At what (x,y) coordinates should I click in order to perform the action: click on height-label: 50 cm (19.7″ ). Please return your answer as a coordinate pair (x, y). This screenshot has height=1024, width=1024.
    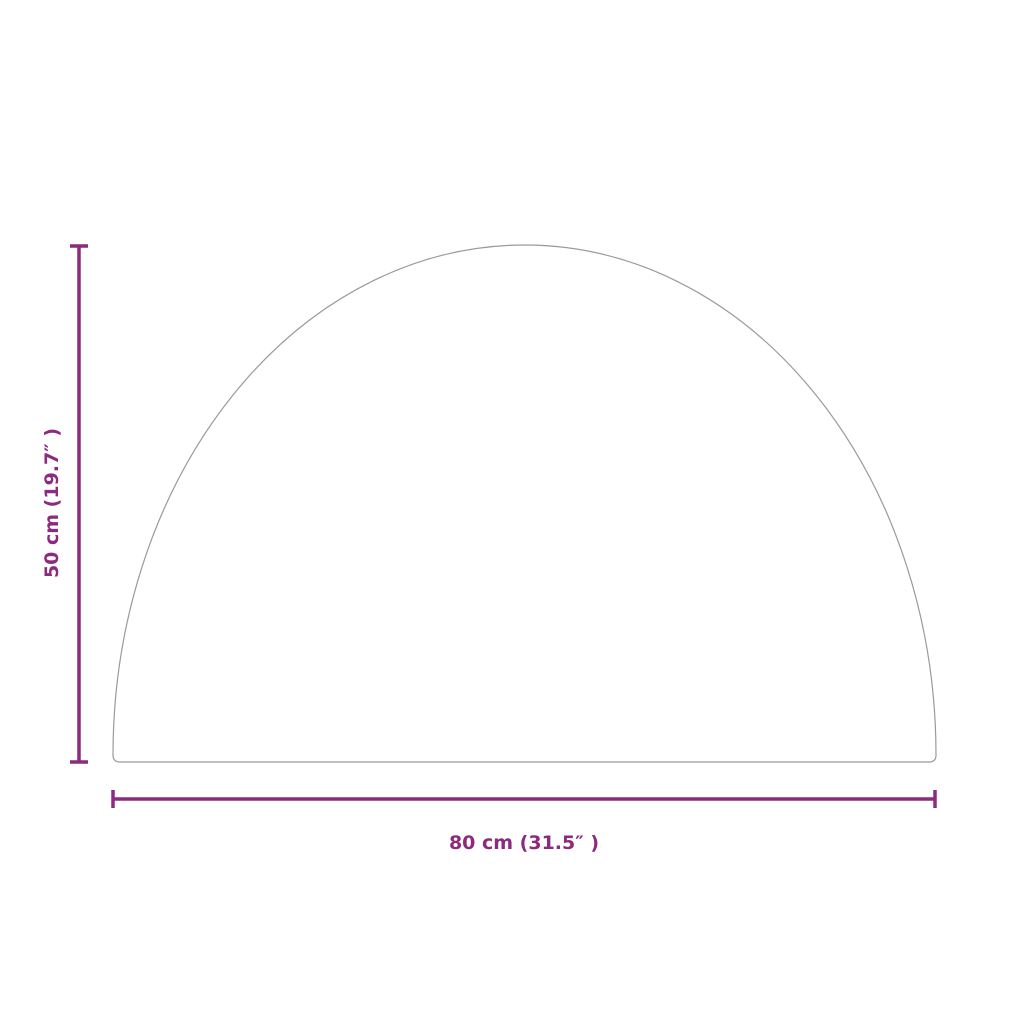
    Looking at the image, I should click on (52, 503).